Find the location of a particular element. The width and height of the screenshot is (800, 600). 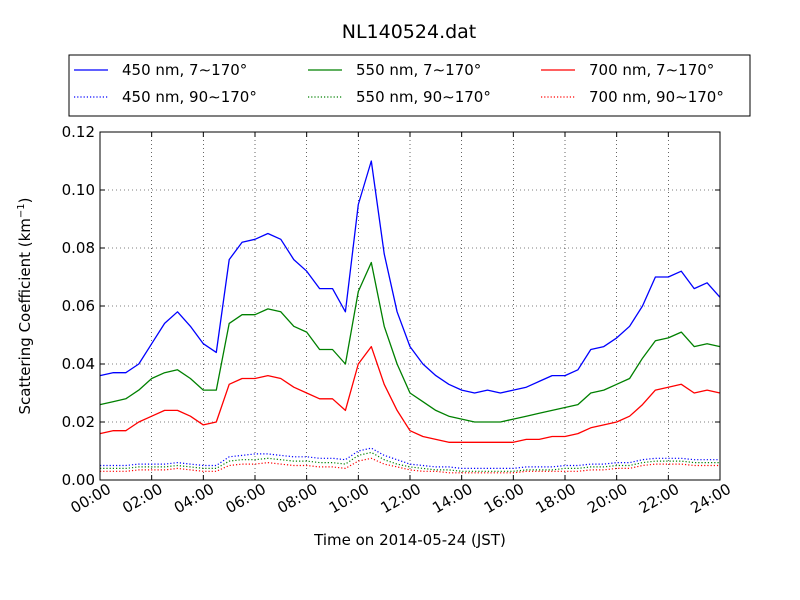

y-axis-label: Scattering Coefficient (km−1) is located at coordinates (25, 305).